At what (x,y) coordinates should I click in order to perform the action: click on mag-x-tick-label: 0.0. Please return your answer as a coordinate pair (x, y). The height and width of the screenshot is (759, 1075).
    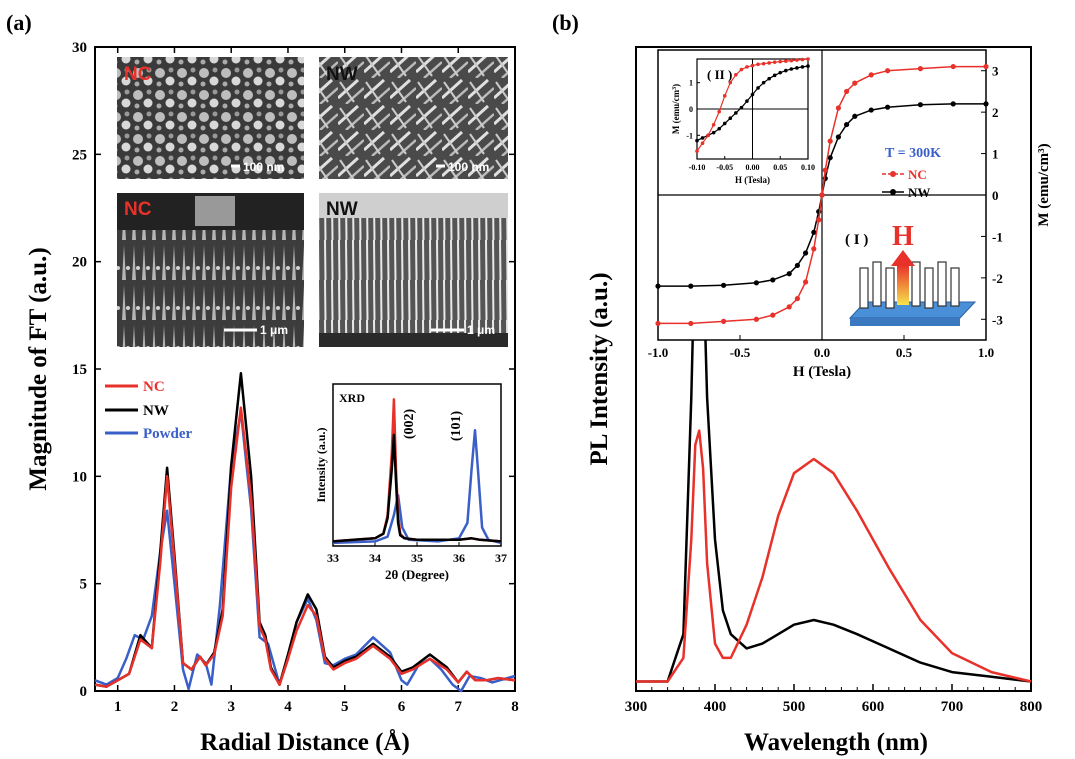
    Looking at the image, I should click on (822, 352).